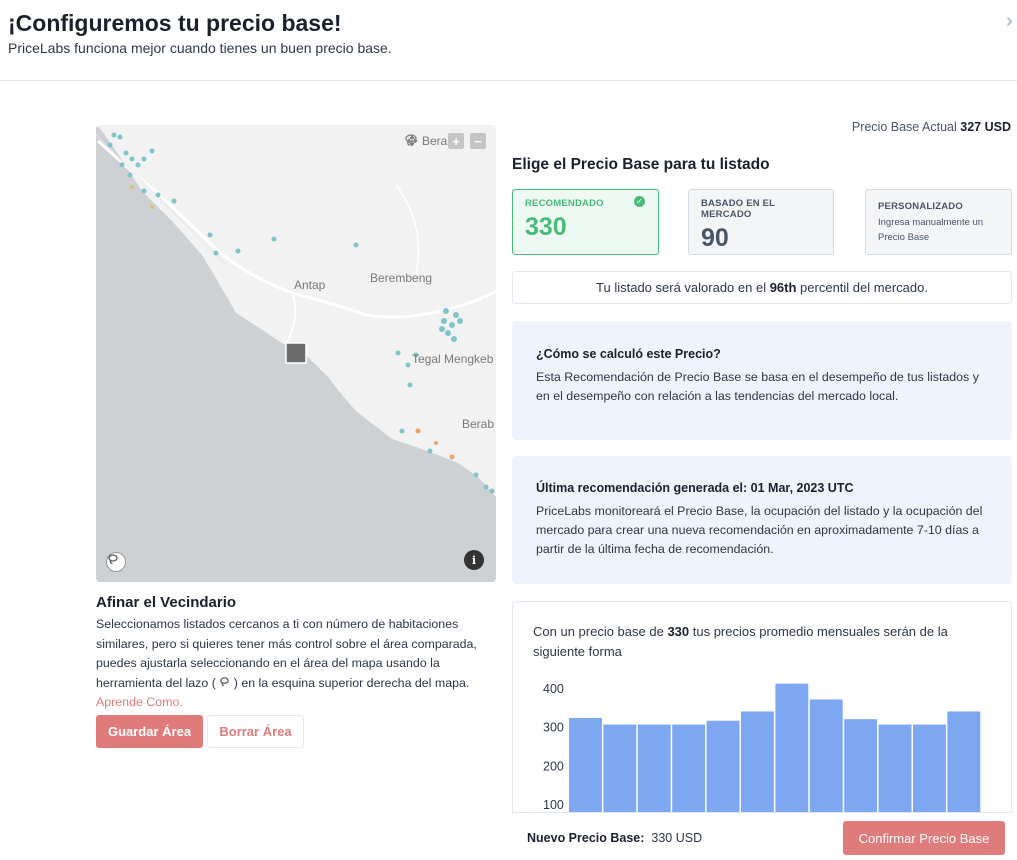  Describe the element at coordinates (255, 731) in the screenshot. I see `clear-area-button: Borrar Área` at that location.